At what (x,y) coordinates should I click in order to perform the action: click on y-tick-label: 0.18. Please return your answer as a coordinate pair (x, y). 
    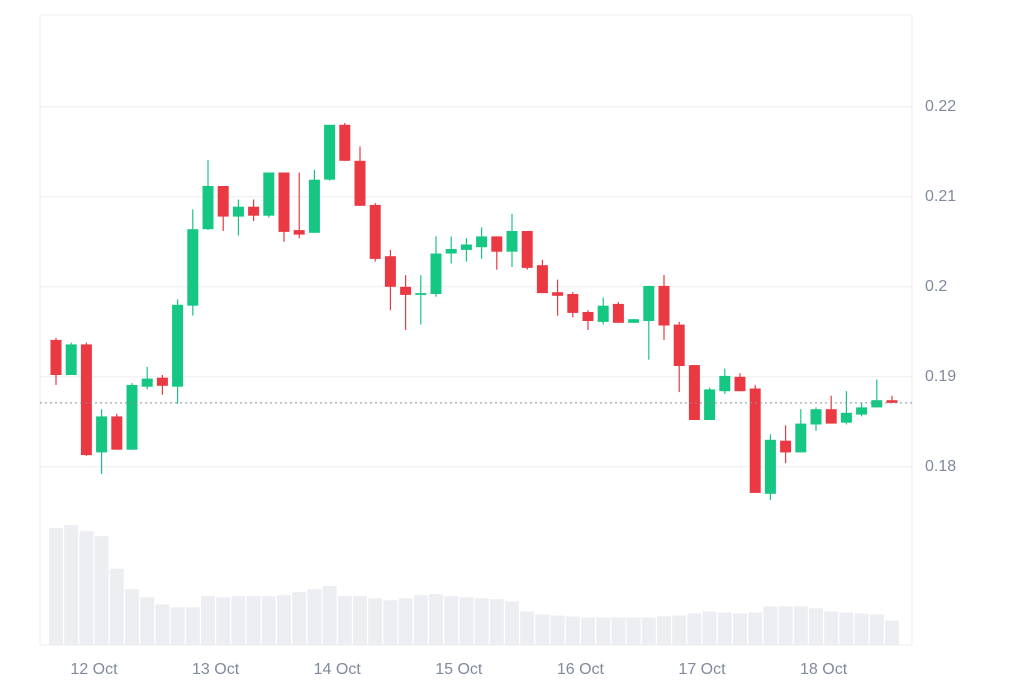
    Looking at the image, I should click on (940, 466).